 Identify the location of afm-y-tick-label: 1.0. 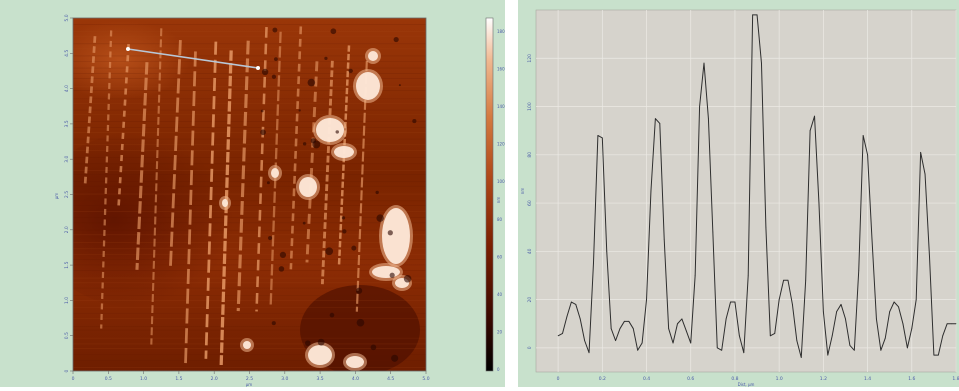
(67, 300).